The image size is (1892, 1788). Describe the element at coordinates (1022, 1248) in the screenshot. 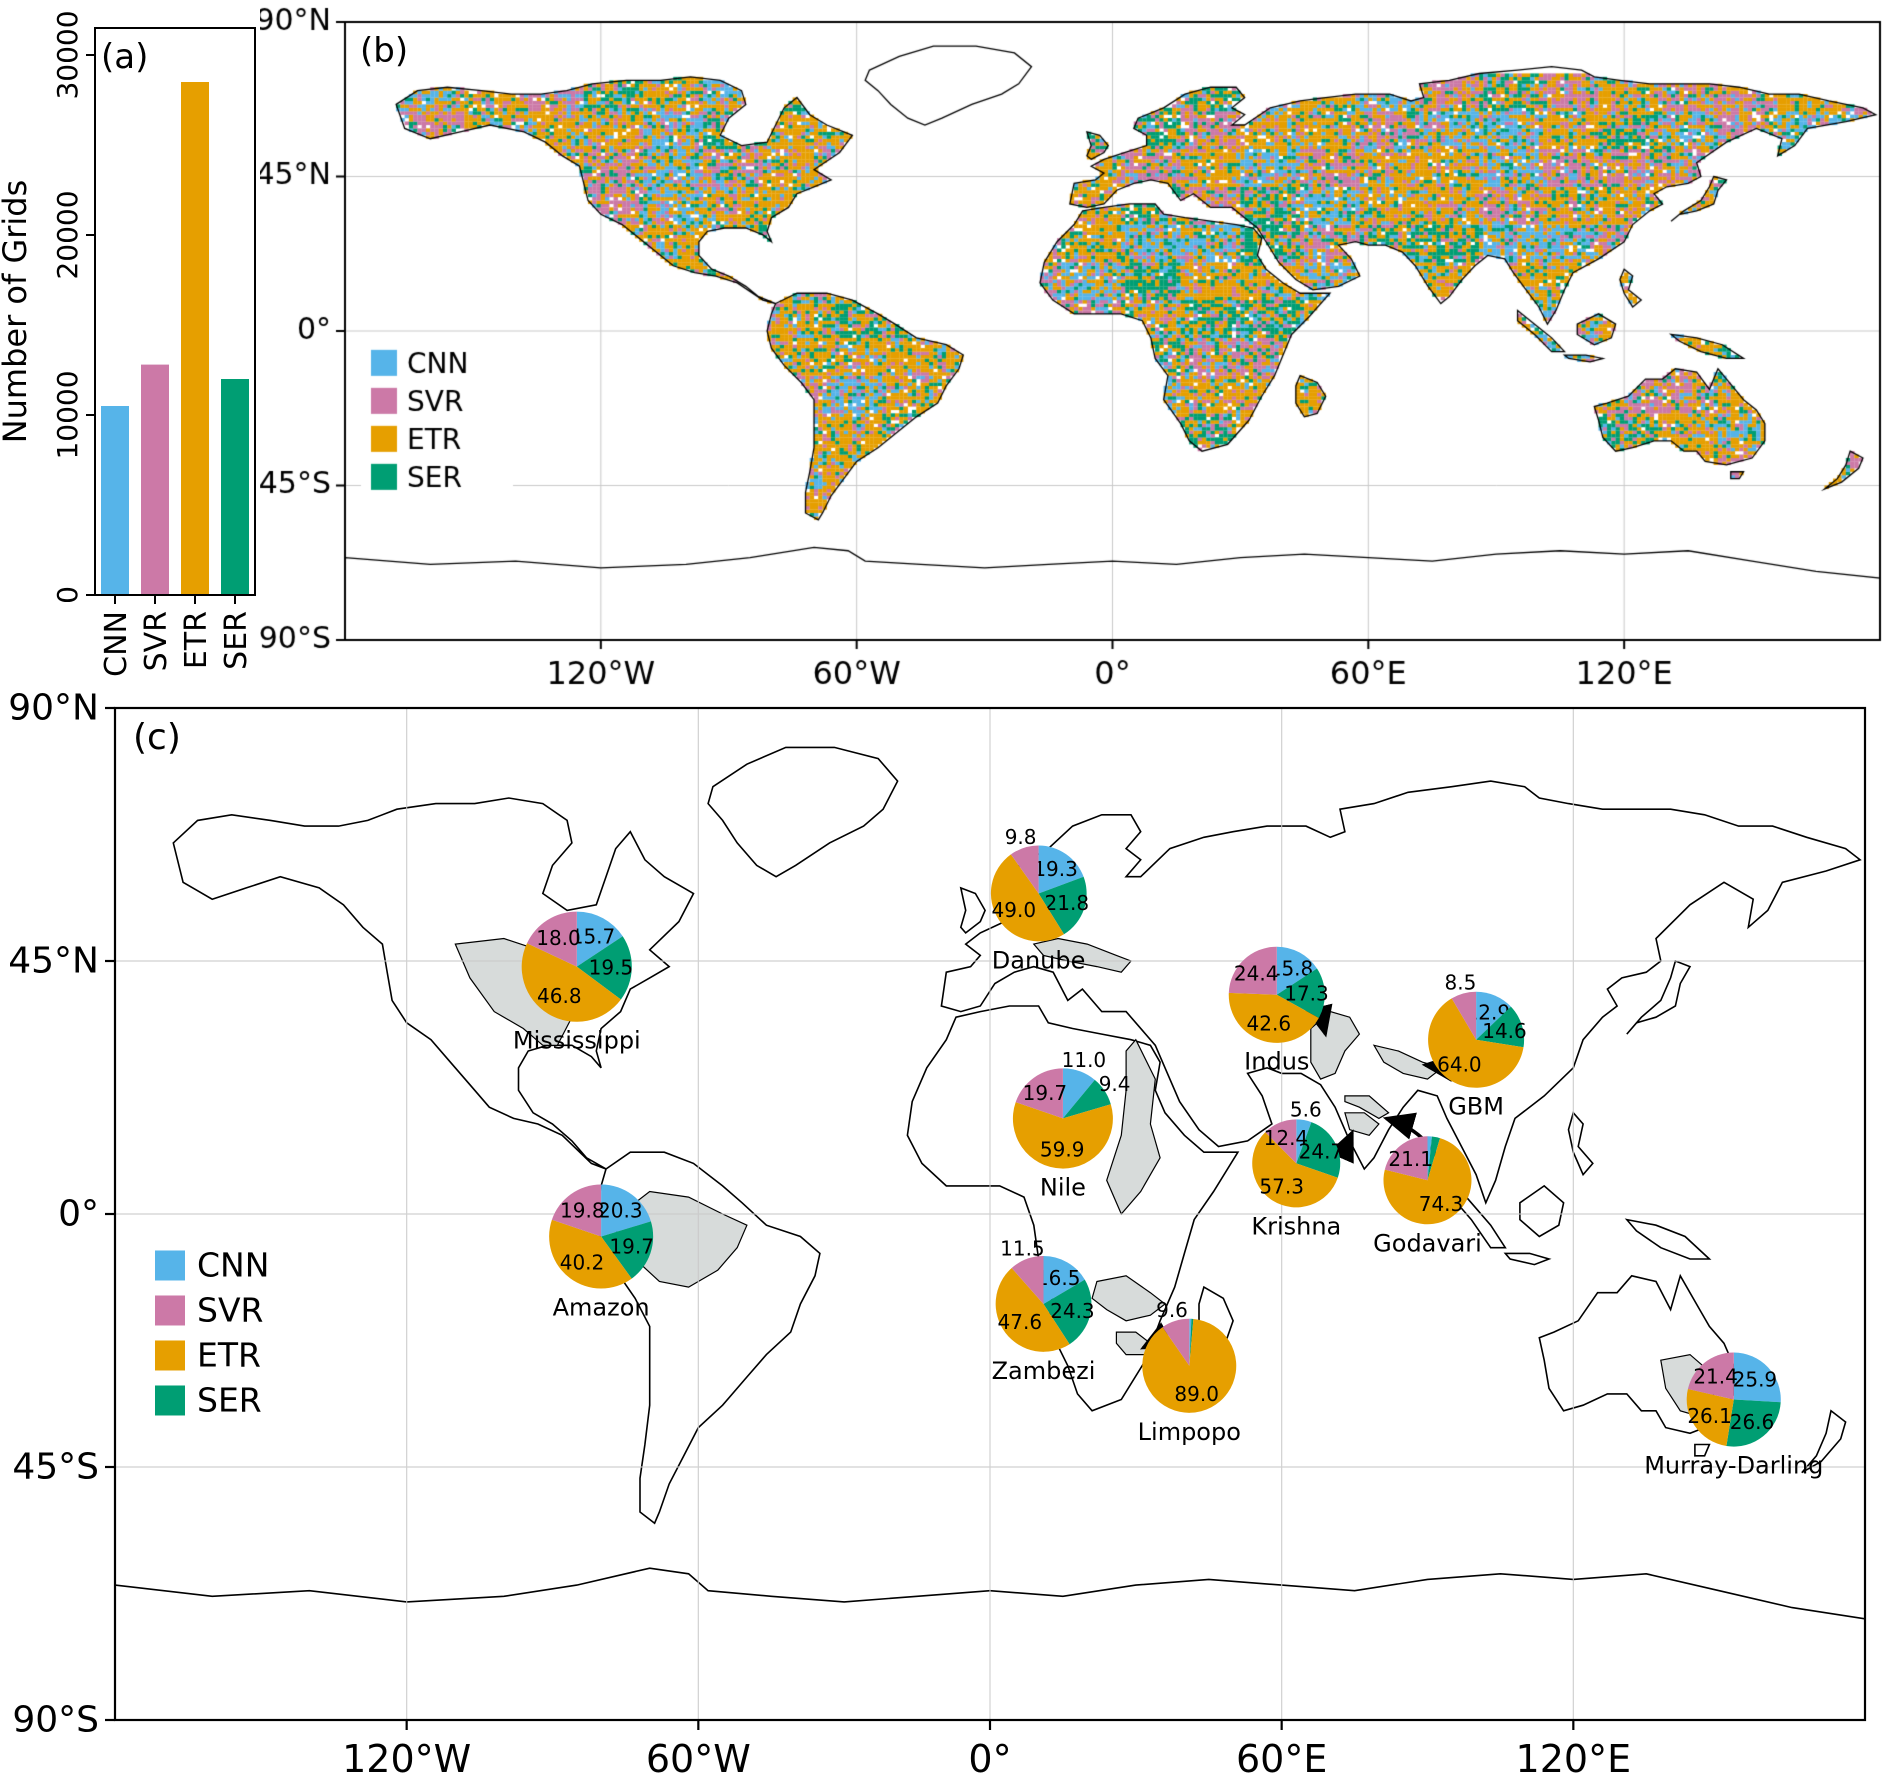

I see `pie-slice-value: 11.5` at that location.